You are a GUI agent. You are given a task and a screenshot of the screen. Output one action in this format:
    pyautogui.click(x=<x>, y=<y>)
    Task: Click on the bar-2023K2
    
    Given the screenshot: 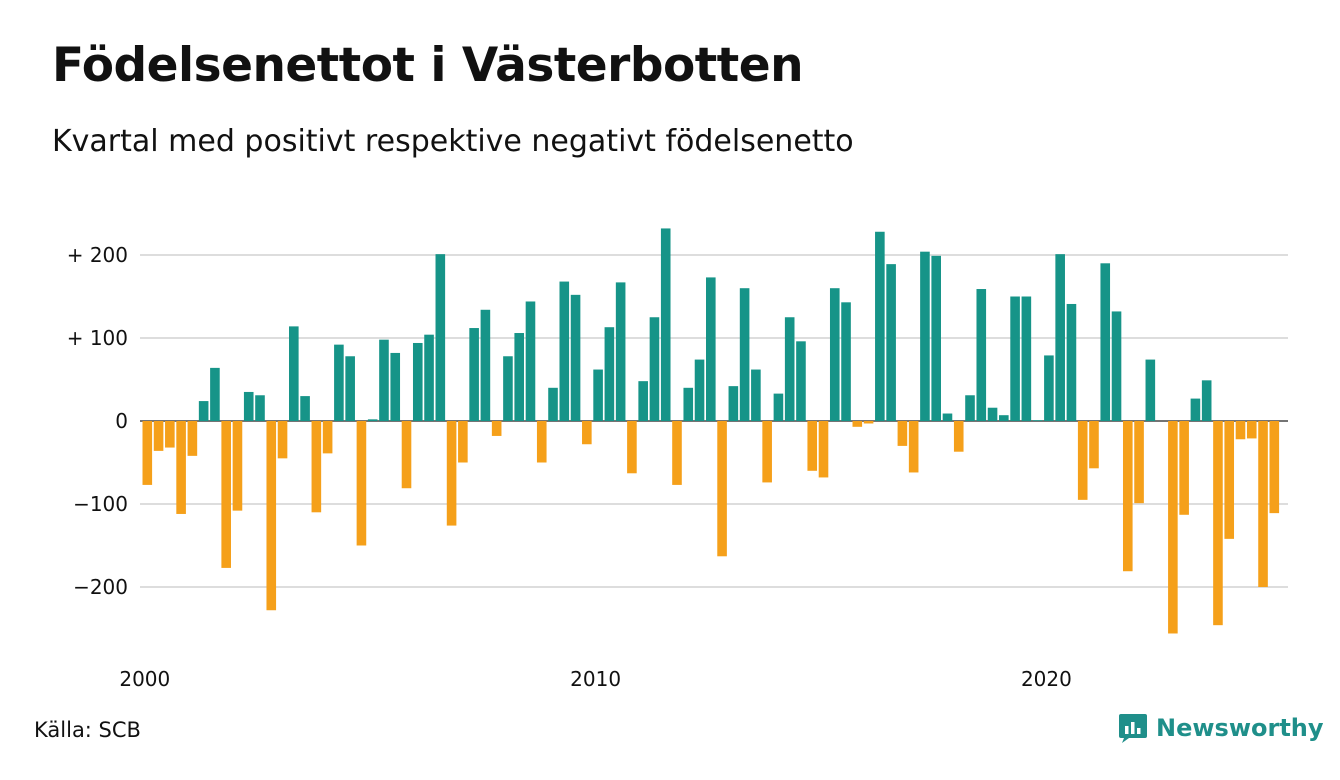 What is the action you would take?
    pyautogui.click(x=1195, y=409)
    